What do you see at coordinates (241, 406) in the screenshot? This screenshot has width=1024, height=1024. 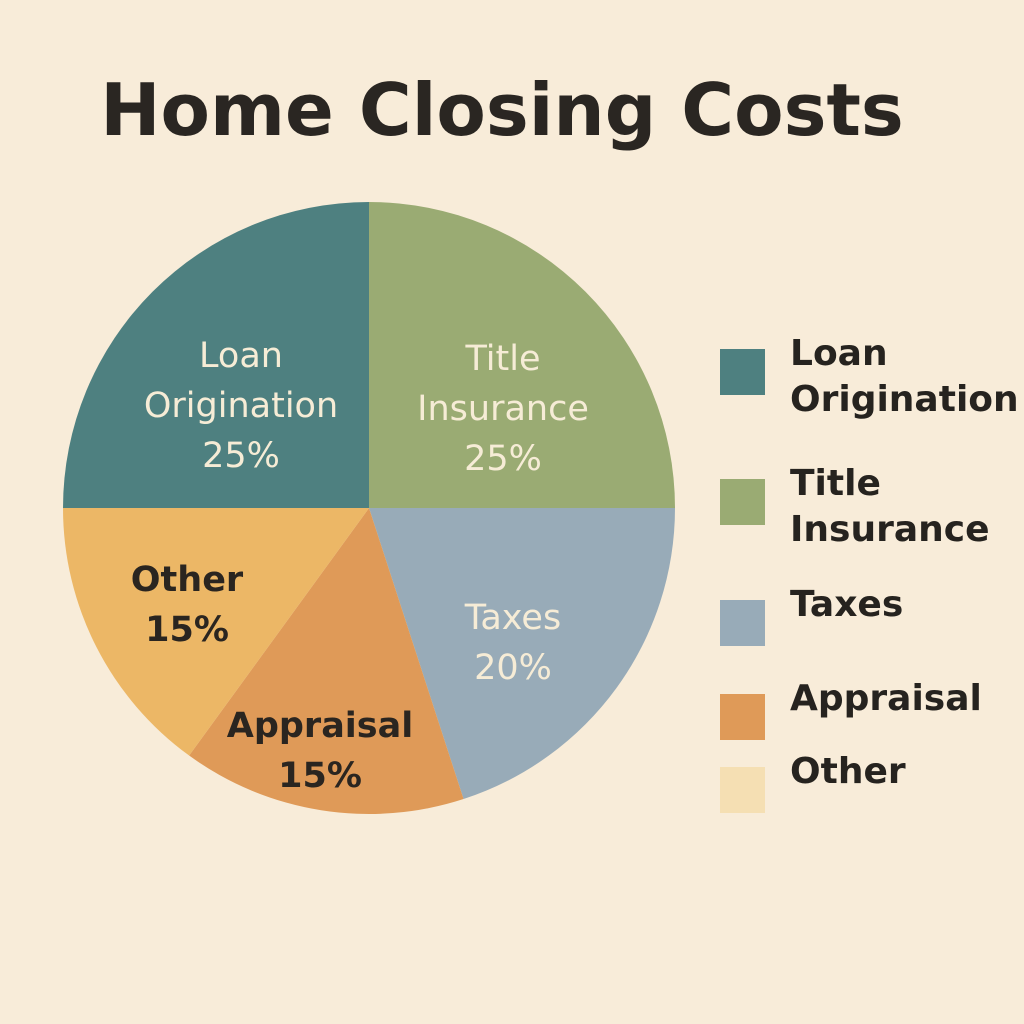 I see `slice-label: Loan Origination 25%` at bounding box center [241, 406].